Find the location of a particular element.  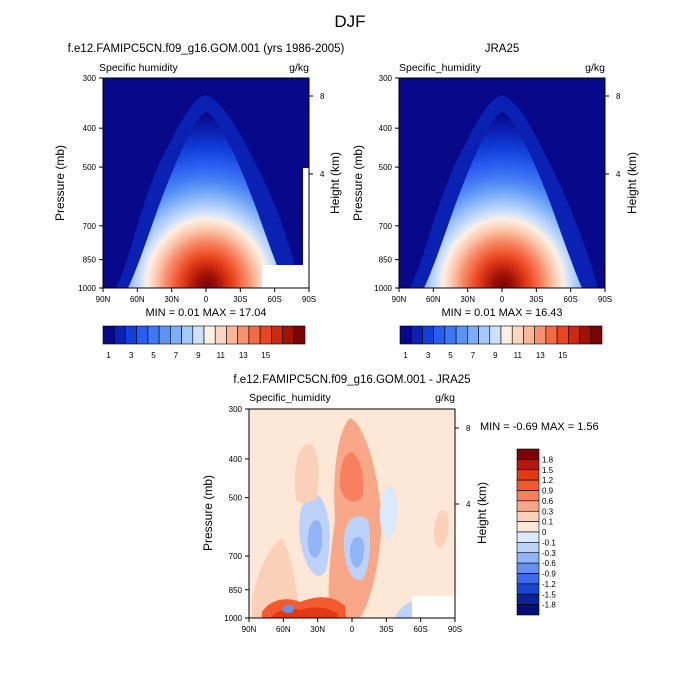

panel-title: f.e12.FAMIPC5CN.f09_g16.GOM.001 - JRA25 is located at coordinates (351, 380).